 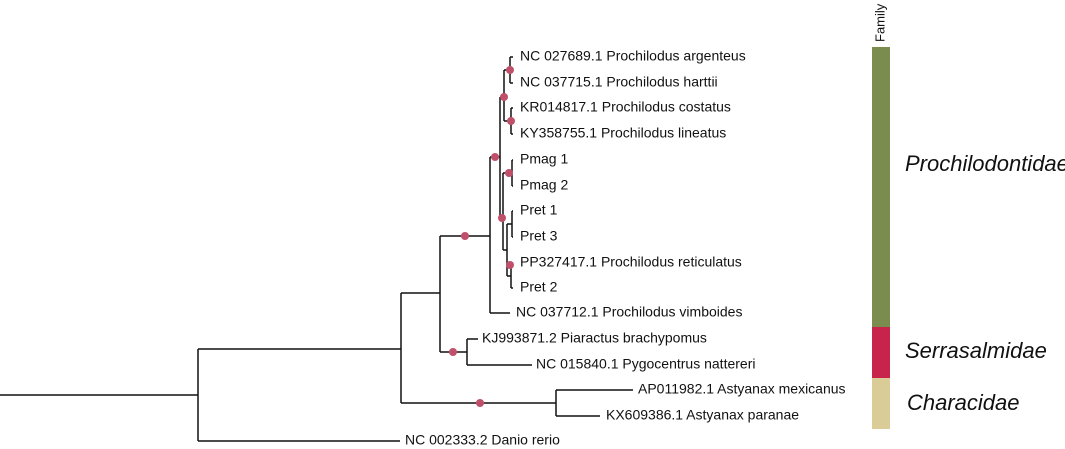 What do you see at coordinates (482, 236) in the screenshot?
I see `support-dots` at bounding box center [482, 236].